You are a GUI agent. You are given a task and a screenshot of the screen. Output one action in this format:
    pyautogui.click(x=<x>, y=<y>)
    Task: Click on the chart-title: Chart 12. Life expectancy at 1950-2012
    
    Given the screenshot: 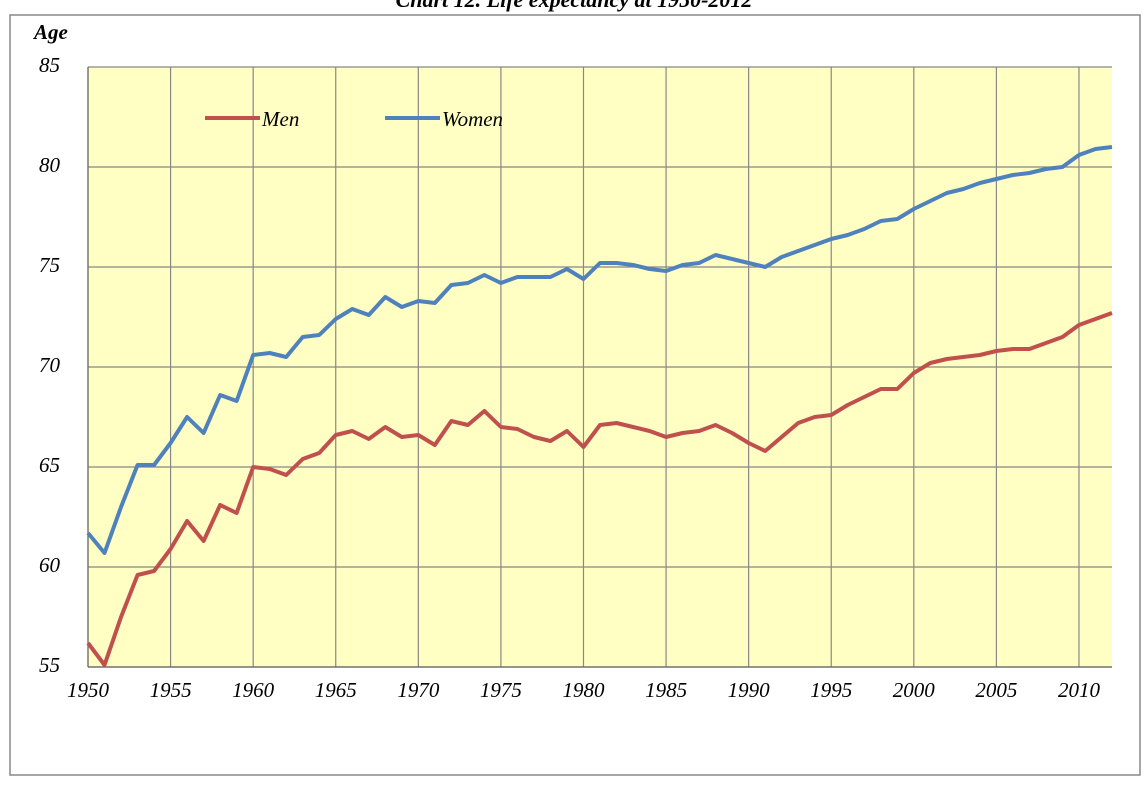 What is the action you would take?
    pyautogui.click(x=574, y=6)
    